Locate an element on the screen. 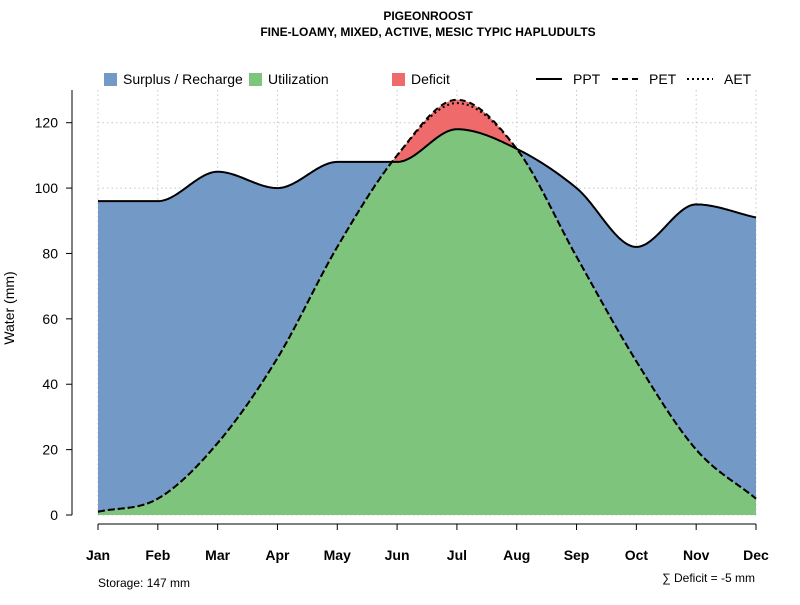  x-tick-label: Sep is located at coordinates (577, 555).